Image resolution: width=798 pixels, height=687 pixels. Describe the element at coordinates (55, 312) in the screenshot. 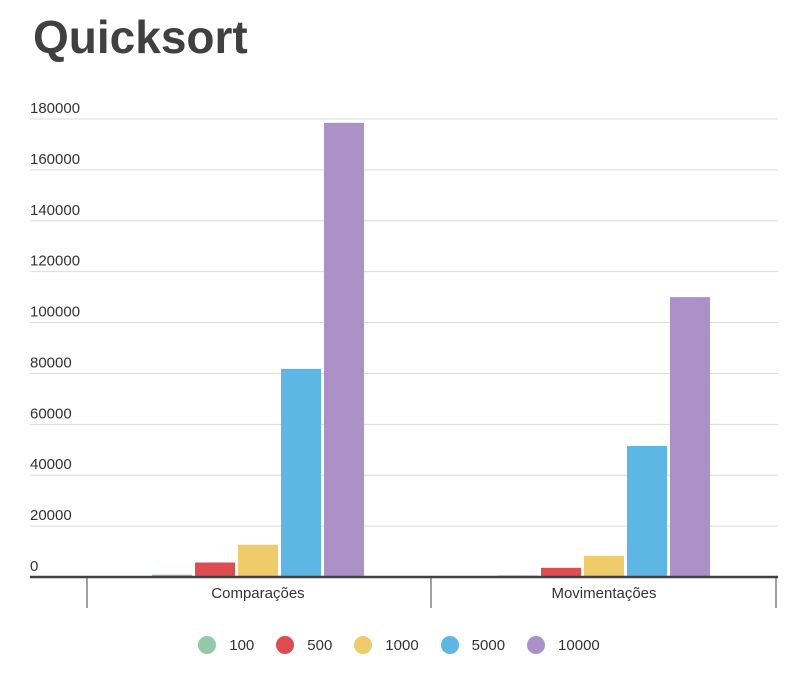

I see `y-tick-label: 100000` at that location.